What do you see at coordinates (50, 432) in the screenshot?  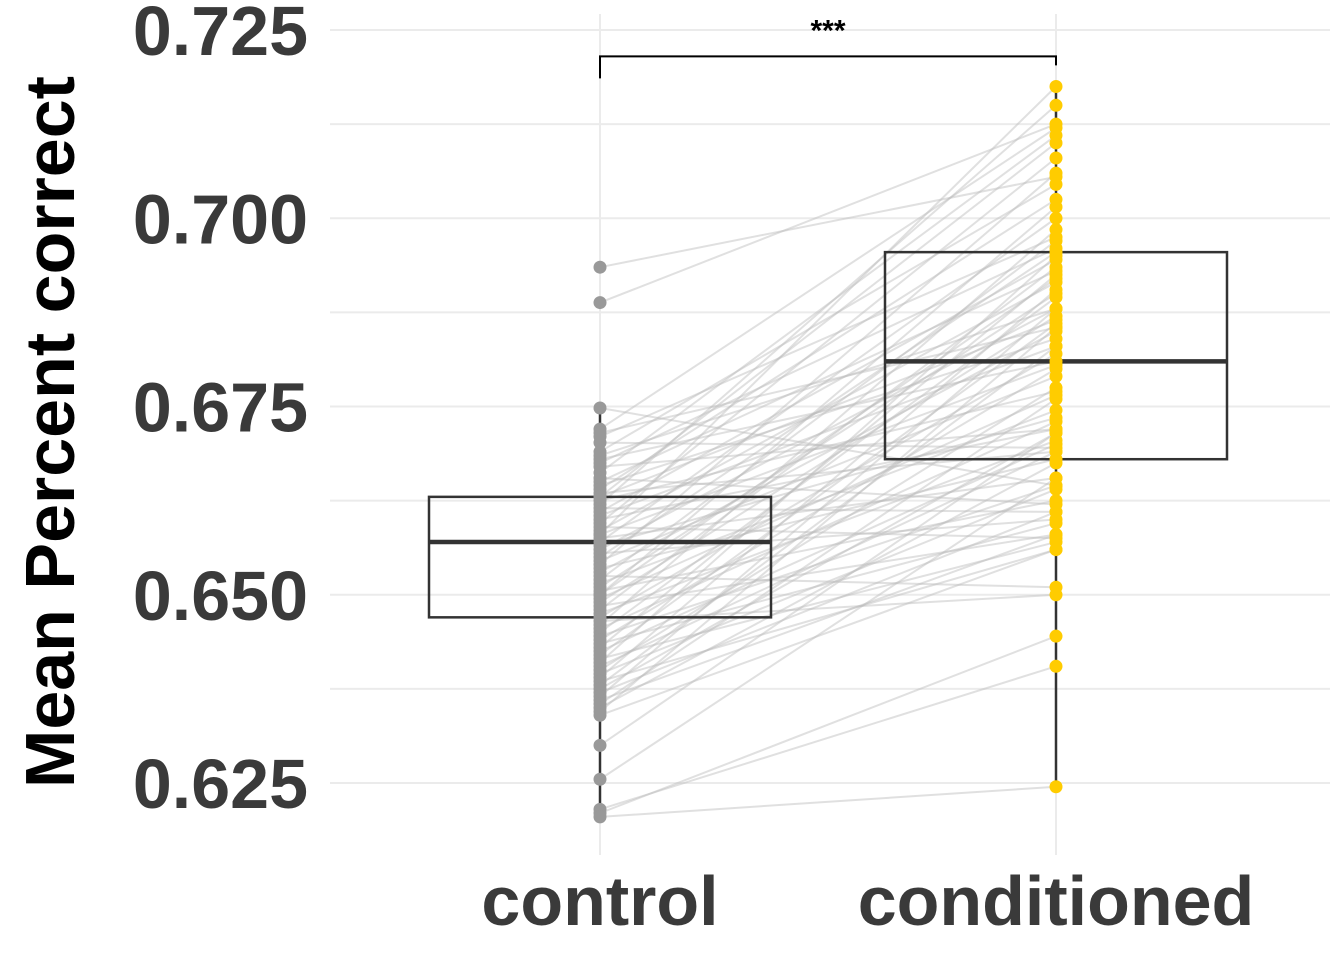 I see `y-axis-title: Mean Percent correct` at bounding box center [50, 432].